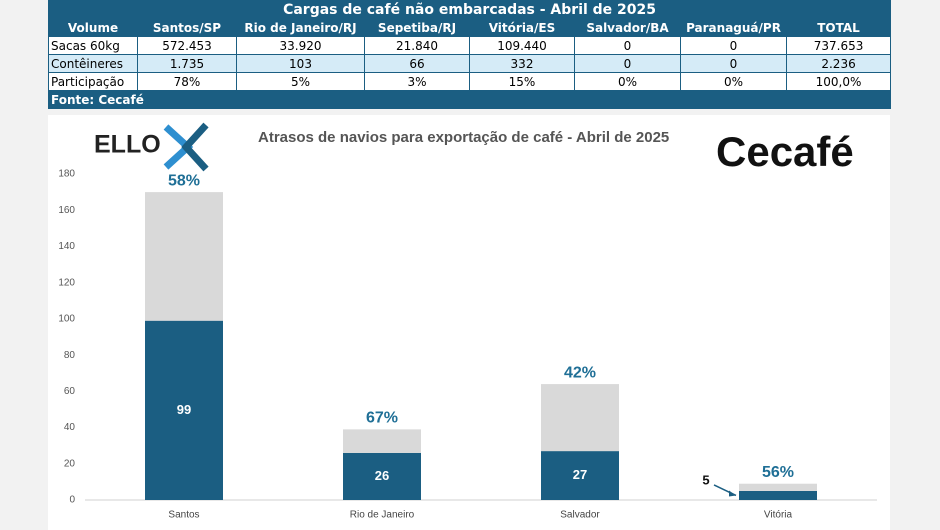 This screenshot has height=530, width=940. I want to click on table-cell: Contêineres, so click(93, 63).